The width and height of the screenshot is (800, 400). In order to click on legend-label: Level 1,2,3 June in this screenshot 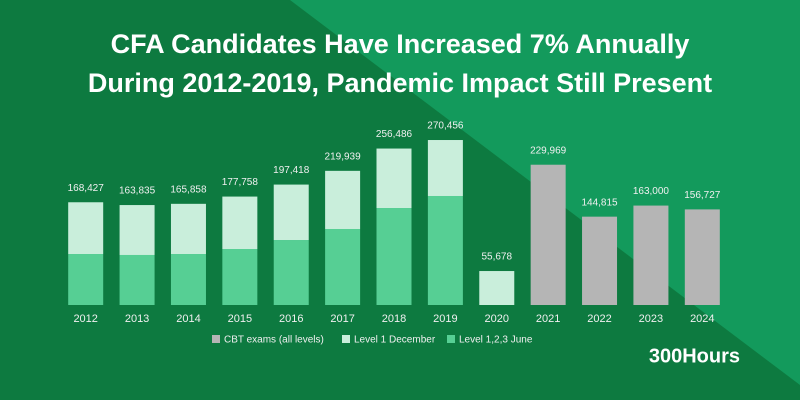, I will do `click(496, 340)`.